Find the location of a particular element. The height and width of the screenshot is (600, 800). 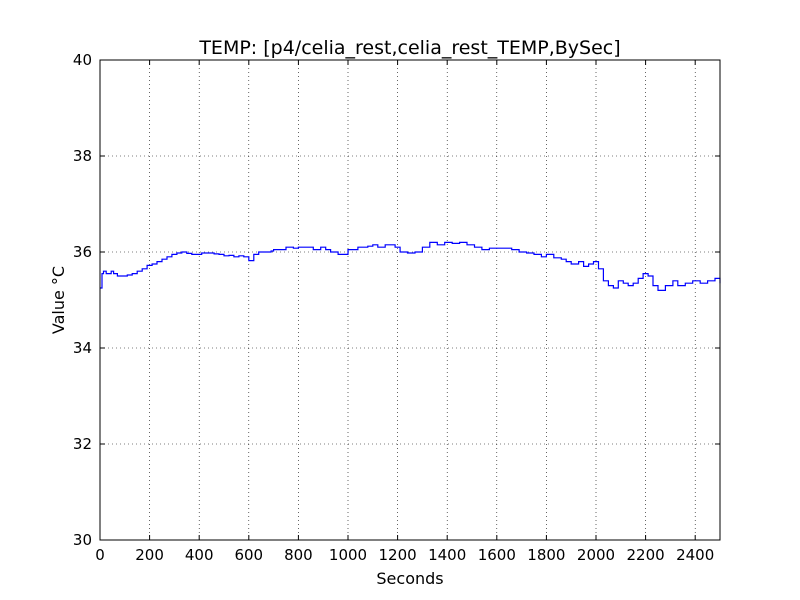

x-tick-label: 600 is located at coordinates (248, 555).